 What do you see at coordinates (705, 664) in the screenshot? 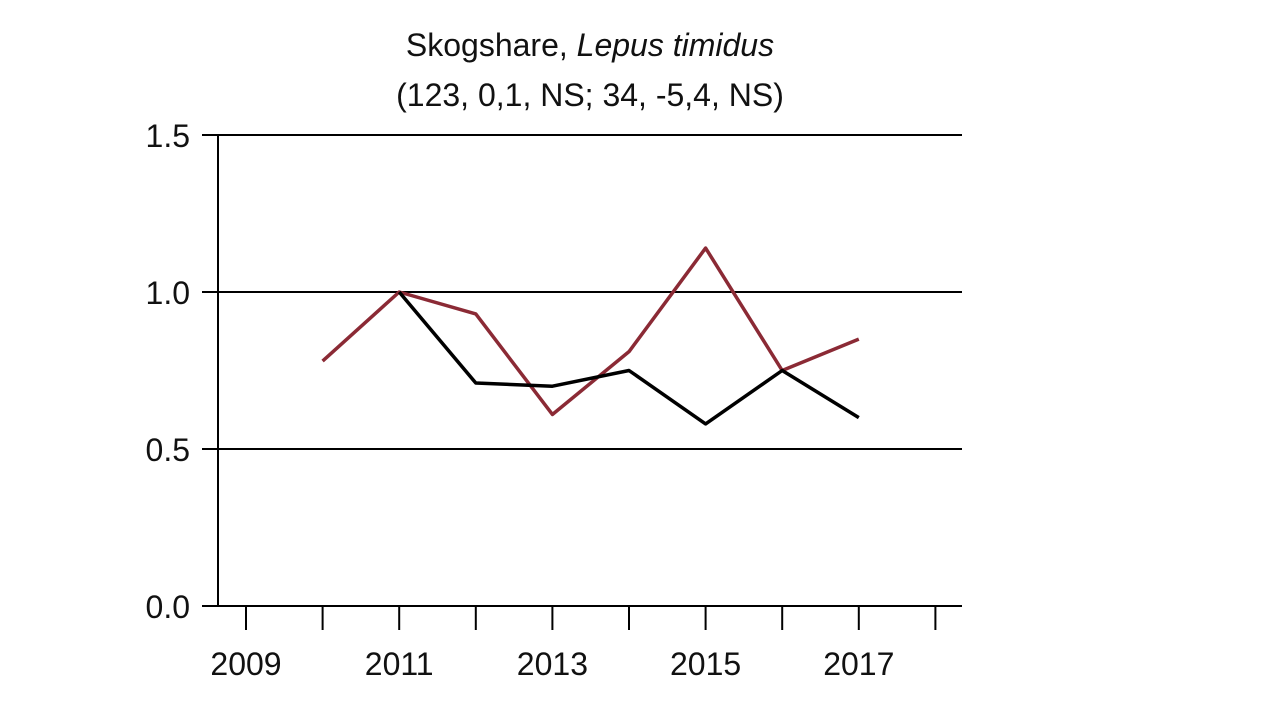
I see `x-tick-label: 2015` at bounding box center [705, 664].